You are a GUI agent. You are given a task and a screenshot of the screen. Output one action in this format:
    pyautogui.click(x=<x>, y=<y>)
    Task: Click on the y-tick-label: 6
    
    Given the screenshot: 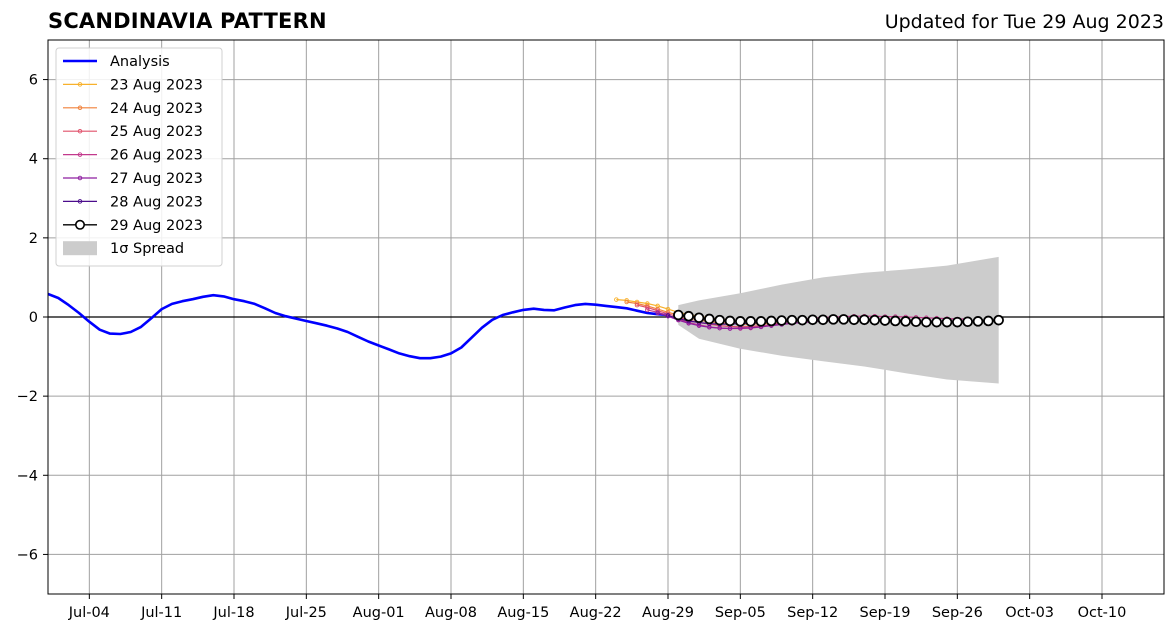 What is the action you would take?
    pyautogui.click(x=33, y=81)
    